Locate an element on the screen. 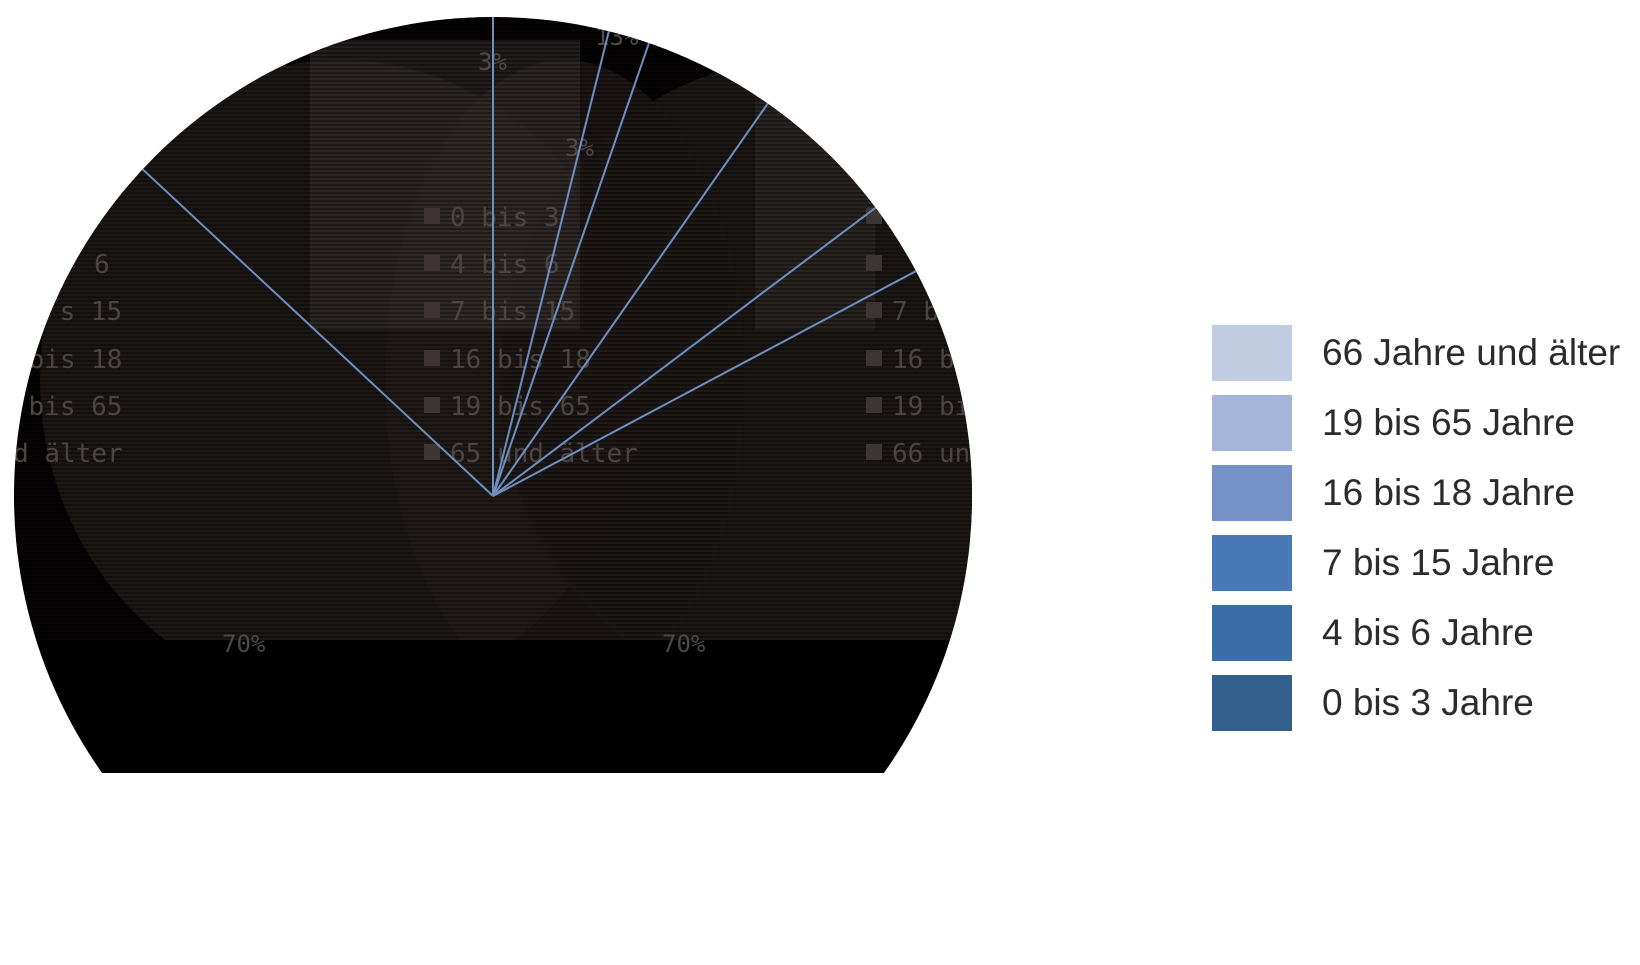  legend-label: 16 bis 18 Jahre is located at coordinates (1449, 492).